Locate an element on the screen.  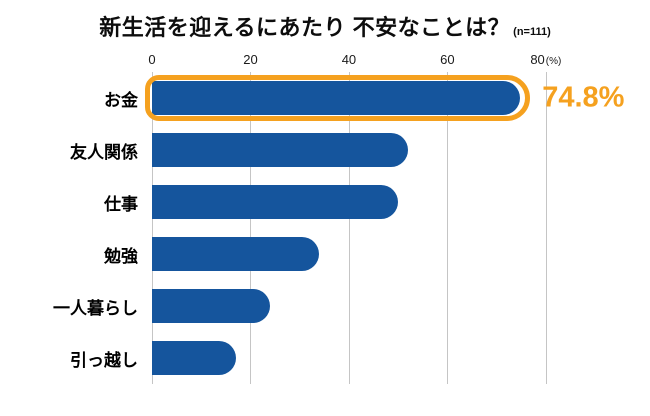
chart-row: 勉強 is located at coordinates (325, 254).